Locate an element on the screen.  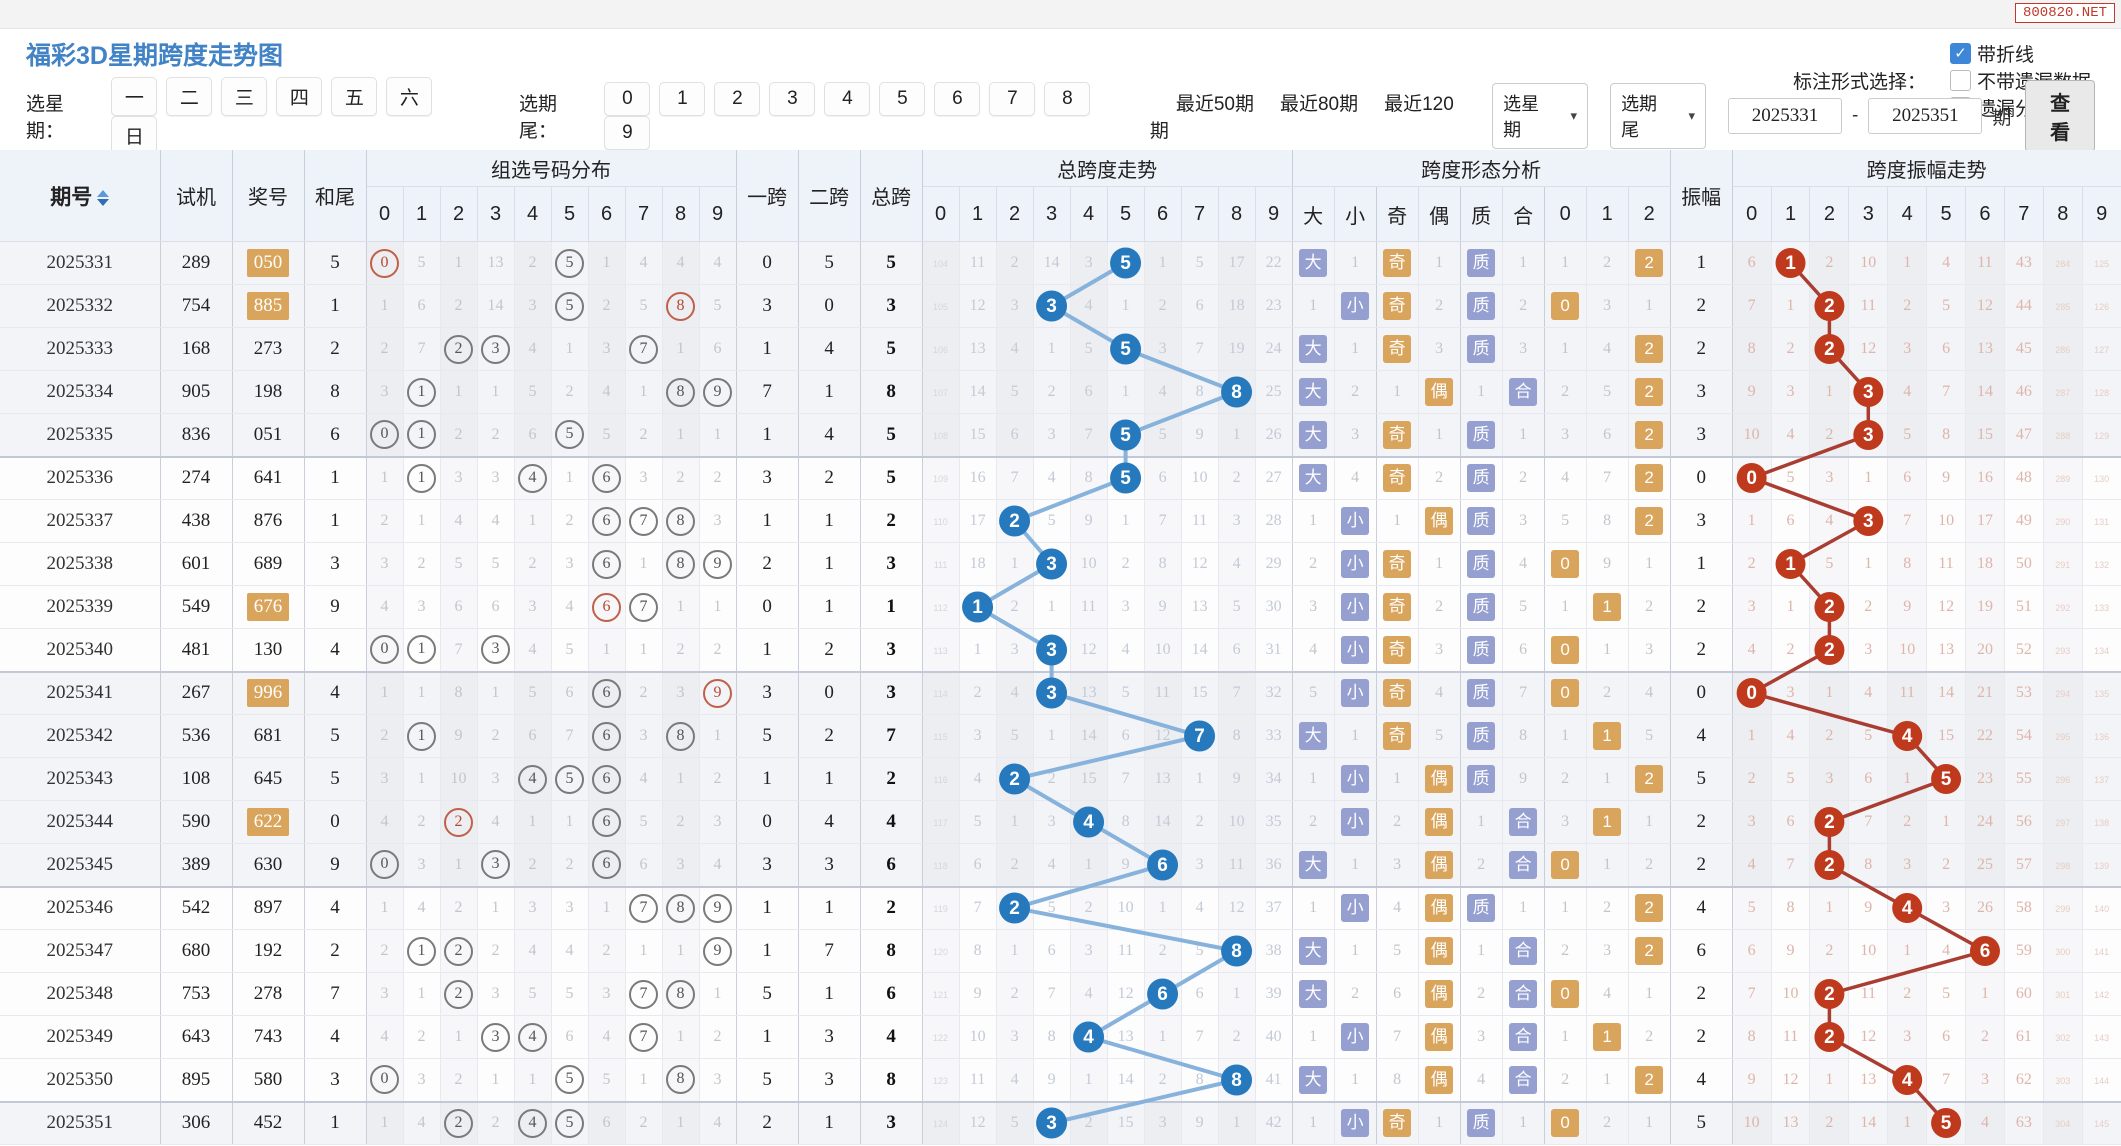
week-button-5: 五 is located at coordinates (354, 96).